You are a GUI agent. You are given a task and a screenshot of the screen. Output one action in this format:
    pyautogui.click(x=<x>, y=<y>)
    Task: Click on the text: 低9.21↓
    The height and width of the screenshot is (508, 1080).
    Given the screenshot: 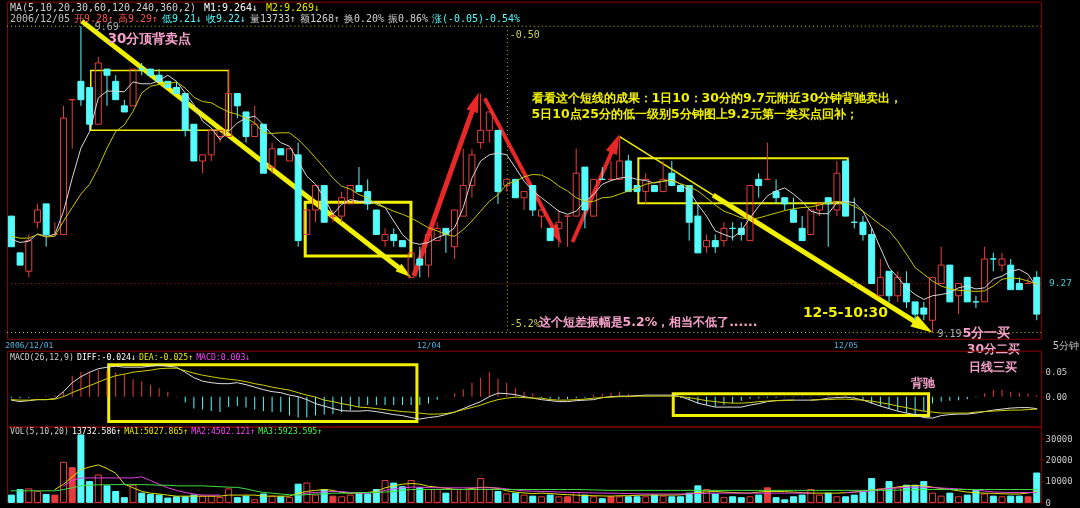 What is the action you would take?
    pyautogui.click(x=181, y=18)
    